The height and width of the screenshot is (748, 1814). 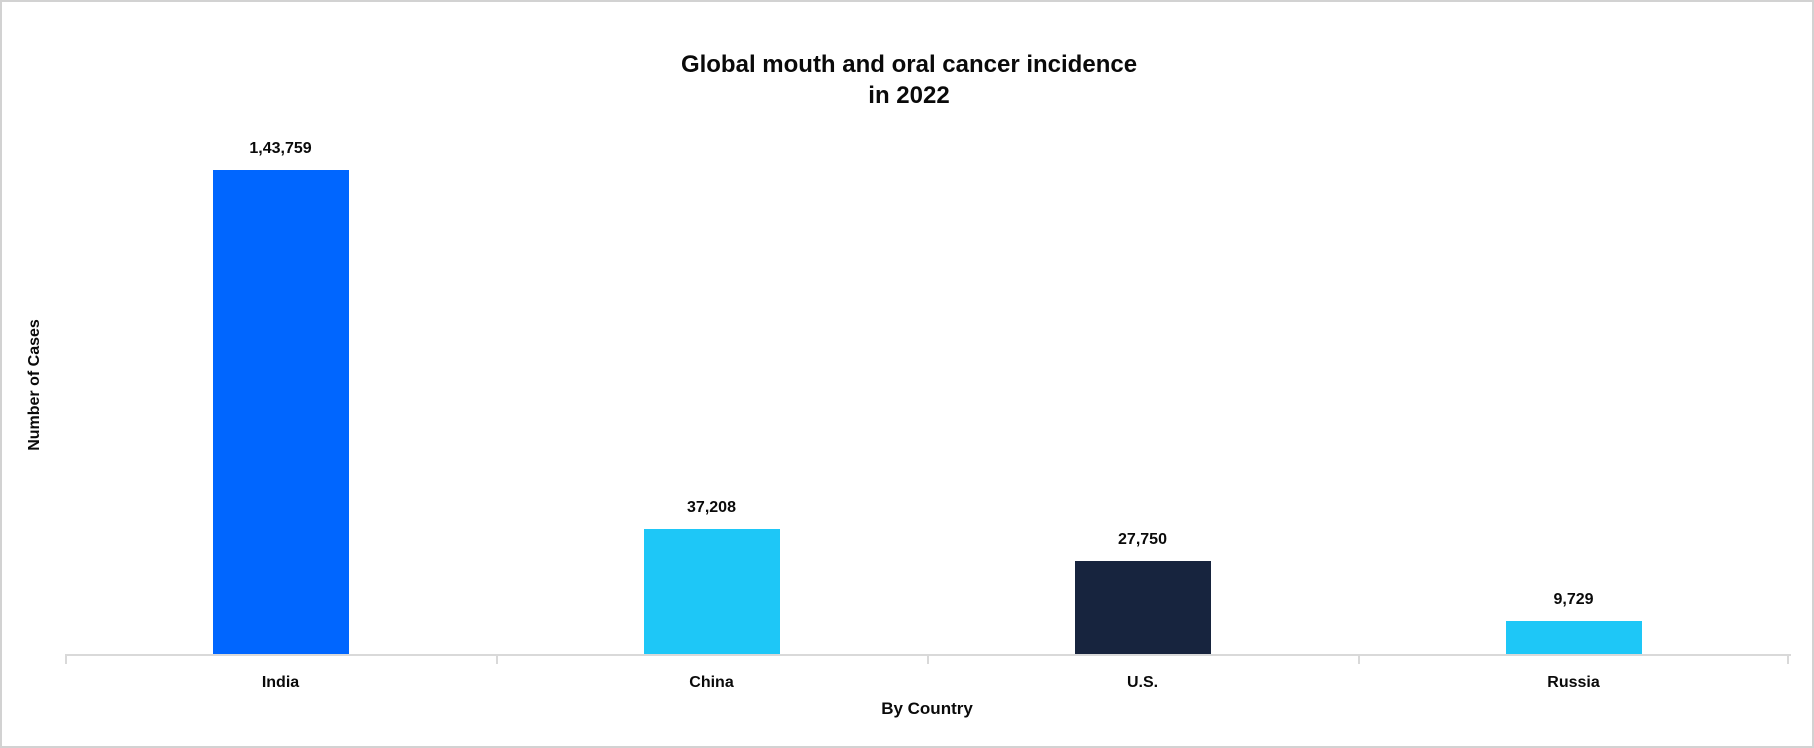 I want to click on x-axis-title: By Country, so click(x=927, y=708).